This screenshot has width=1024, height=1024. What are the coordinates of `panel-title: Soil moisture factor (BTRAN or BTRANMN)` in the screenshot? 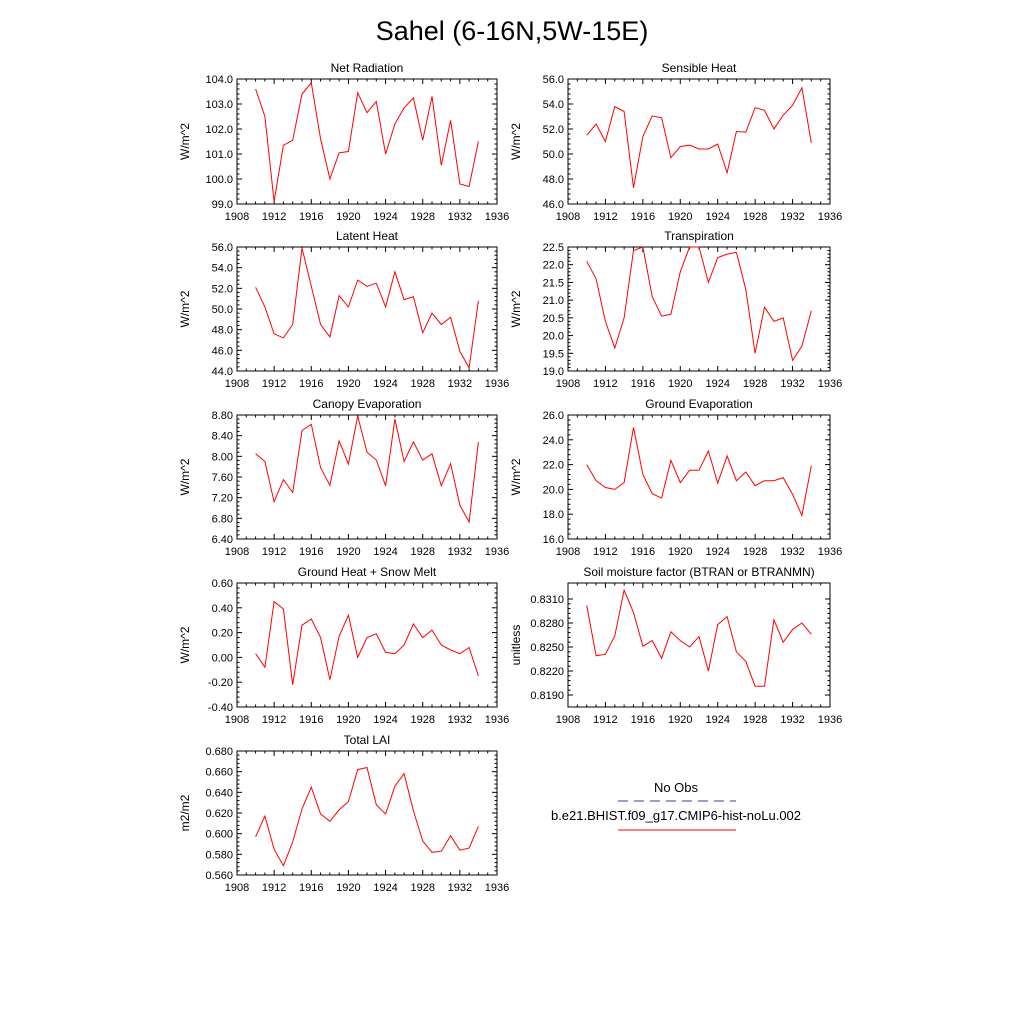 It's located at (698, 572).